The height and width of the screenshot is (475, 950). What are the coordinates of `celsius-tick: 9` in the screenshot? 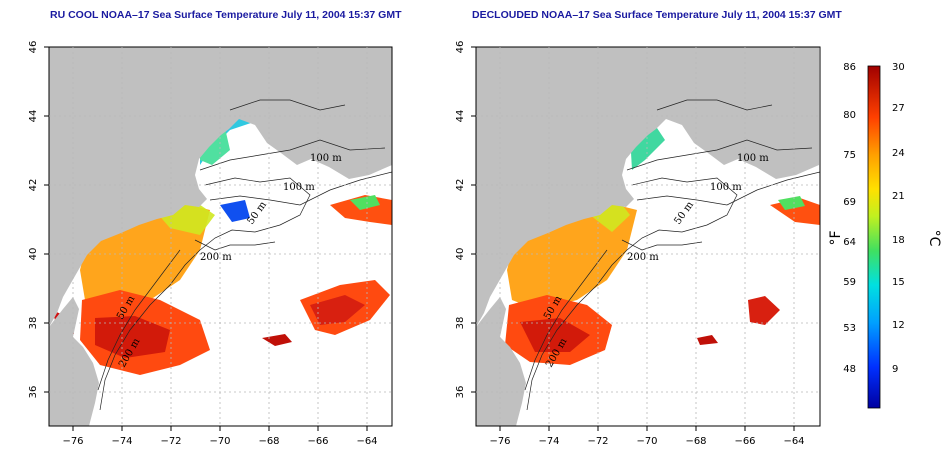 It's located at (895, 369).